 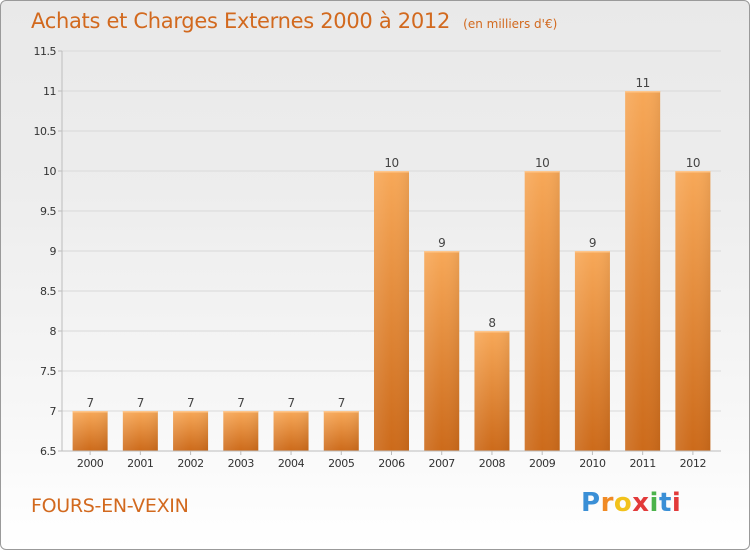 What do you see at coordinates (491, 323) in the screenshot?
I see `bar-value-label: 8` at bounding box center [491, 323].